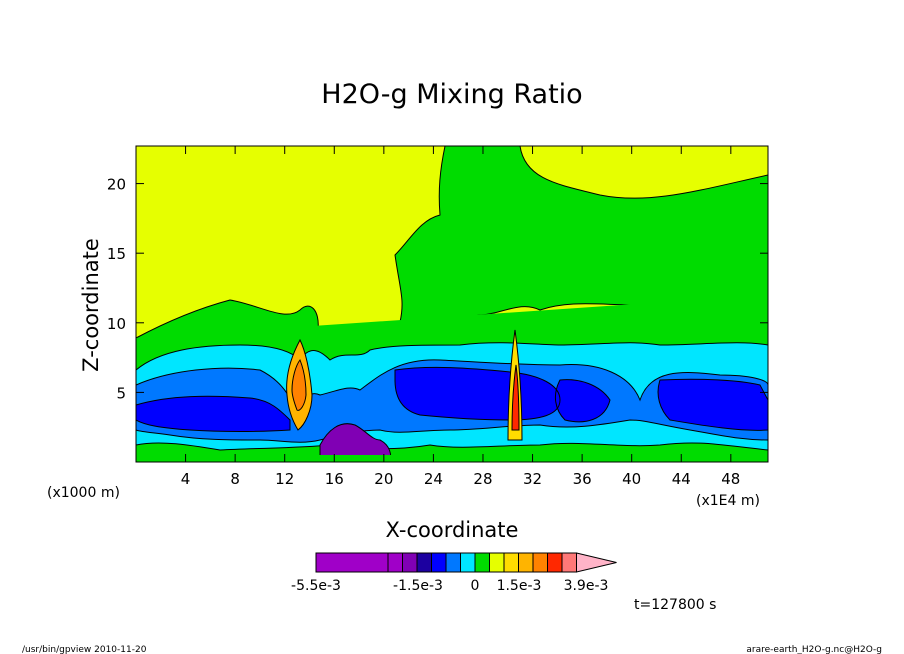 The width and height of the screenshot is (904, 654). What do you see at coordinates (519, 586) in the screenshot?
I see `colorbar-label: 1.5e-3` at bounding box center [519, 586].